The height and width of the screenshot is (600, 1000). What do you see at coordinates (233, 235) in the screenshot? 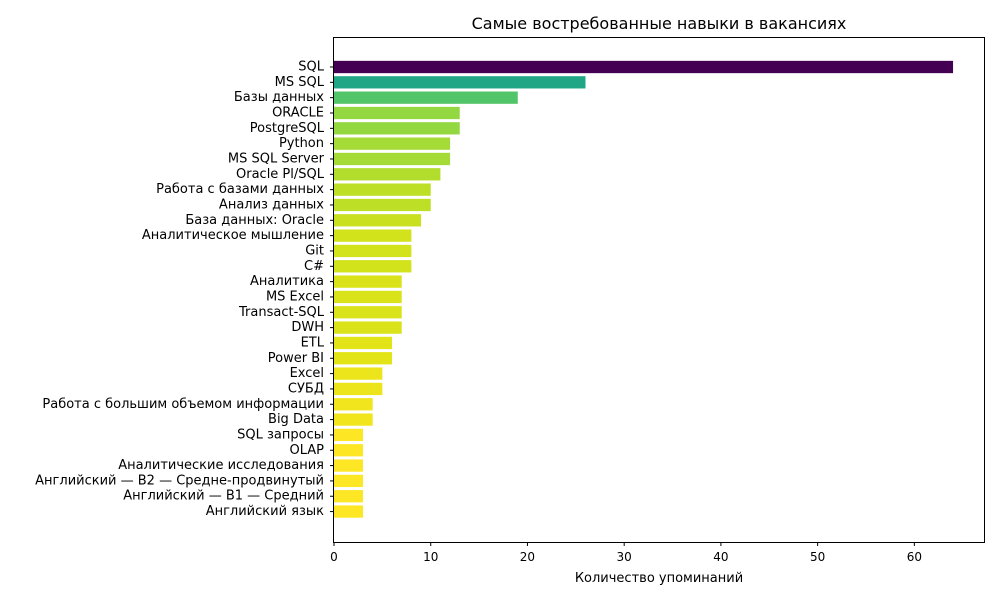
I see `category-label-11: Аналитическое мышление` at bounding box center [233, 235].